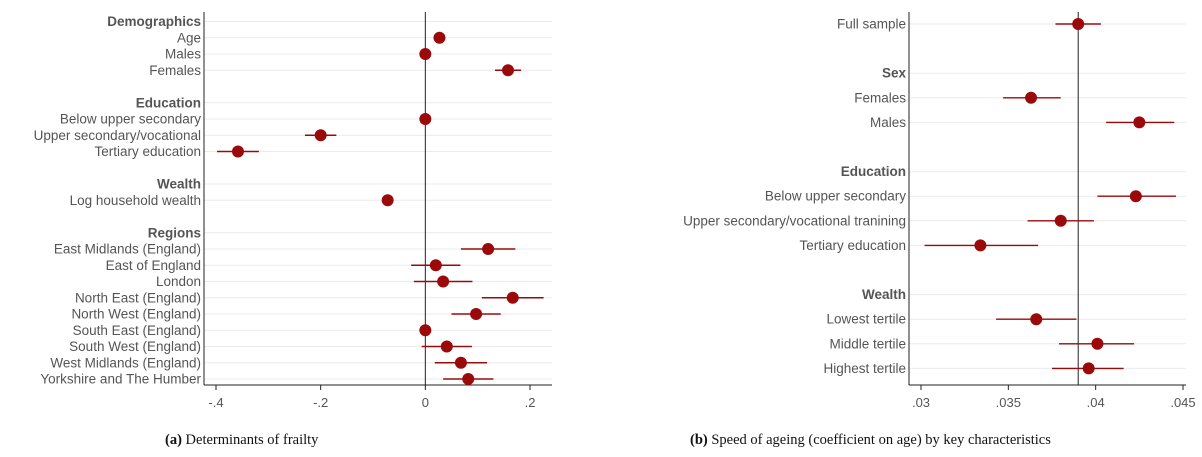 Image resolution: width=1202 pixels, height=457 pixels. I want to click on chart1-point-below-upper-secondary, so click(1136, 196).